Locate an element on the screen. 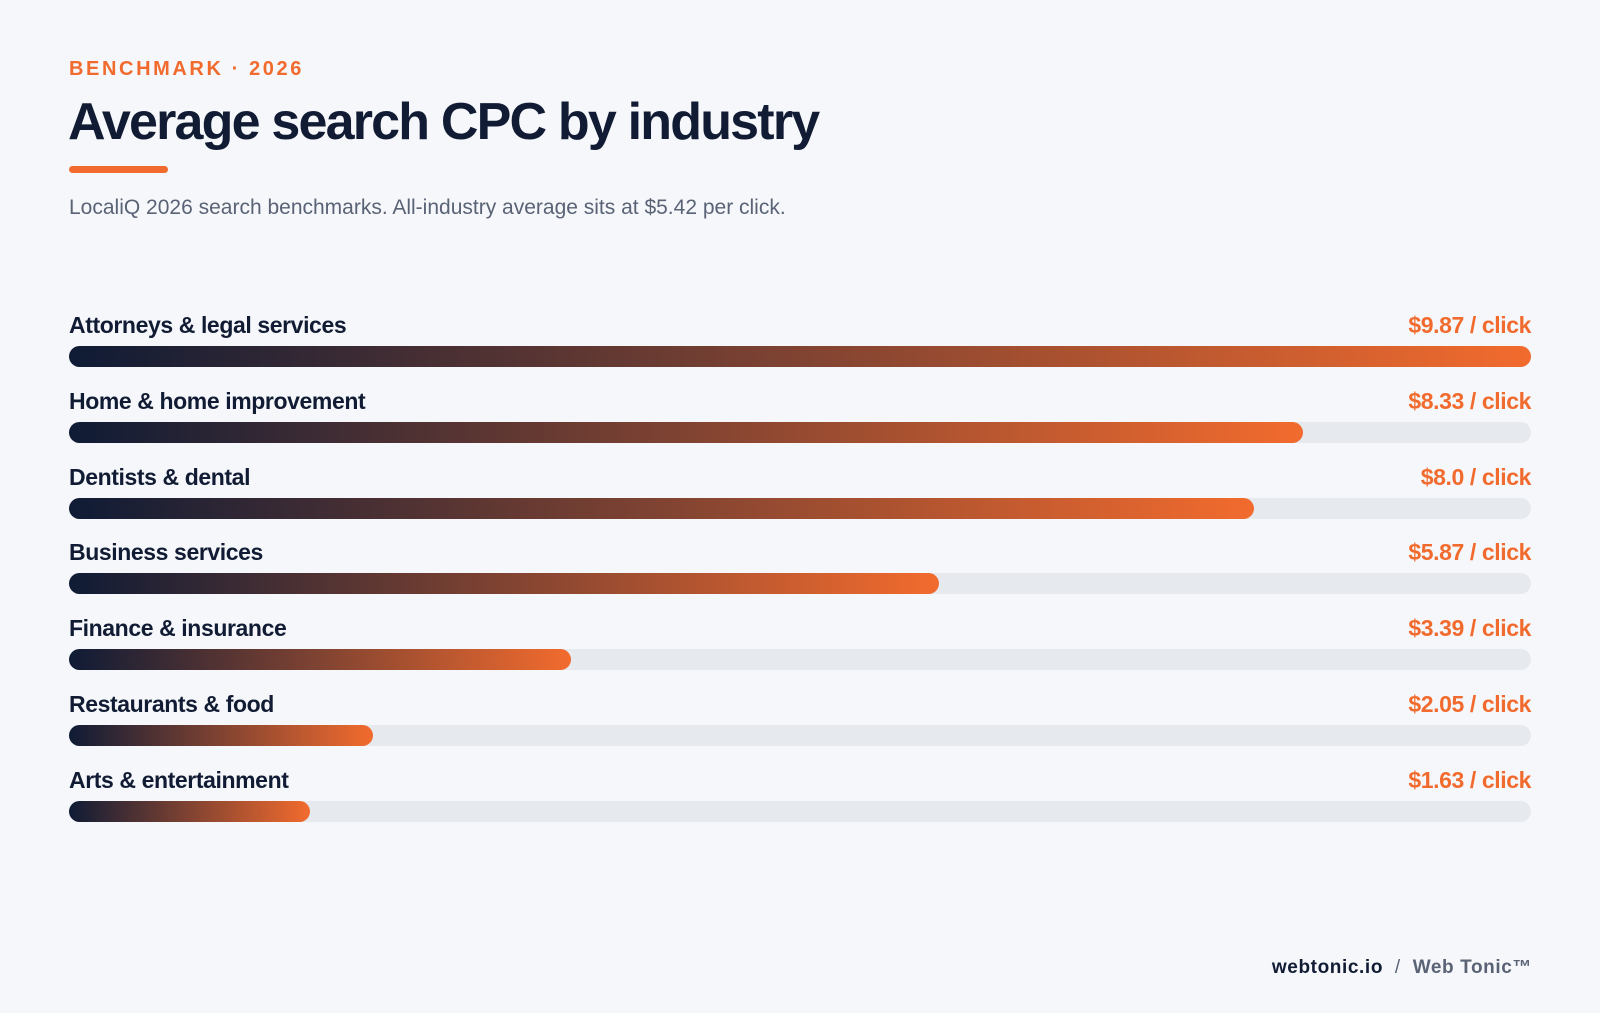 The width and height of the screenshot is (1600, 1013). title-underline is located at coordinates (118, 169).